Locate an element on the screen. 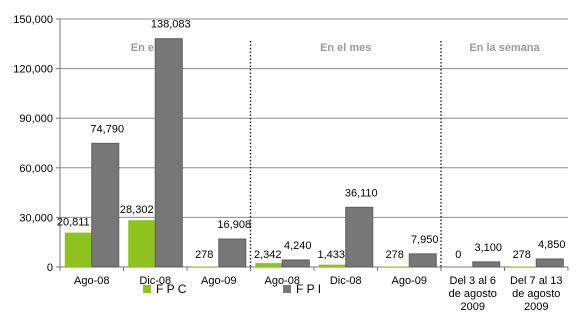 The width and height of the screenshot is (582, 329). data-label-fpi: 16,908 is located at coordinates (234, 225).